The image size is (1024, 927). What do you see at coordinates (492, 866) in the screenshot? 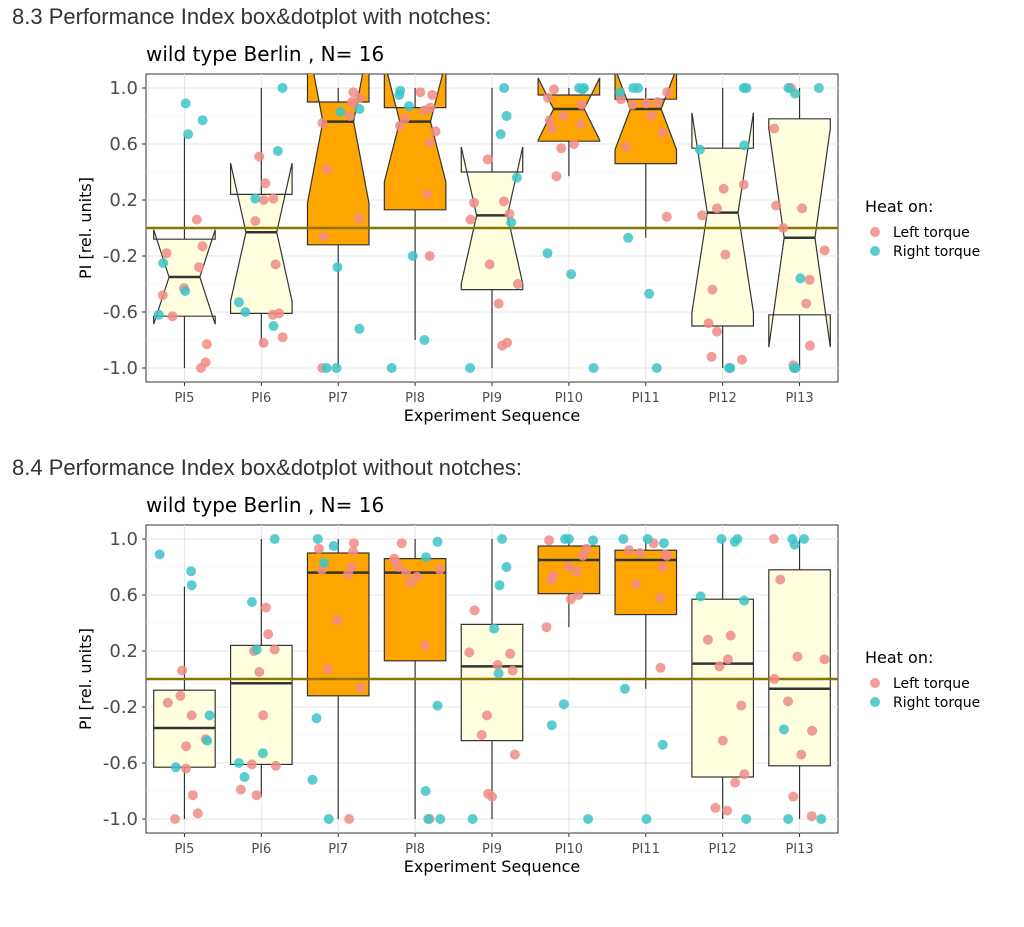
I see `x-axis-title: Experiment Sequence` at bounding box center [492, 866].